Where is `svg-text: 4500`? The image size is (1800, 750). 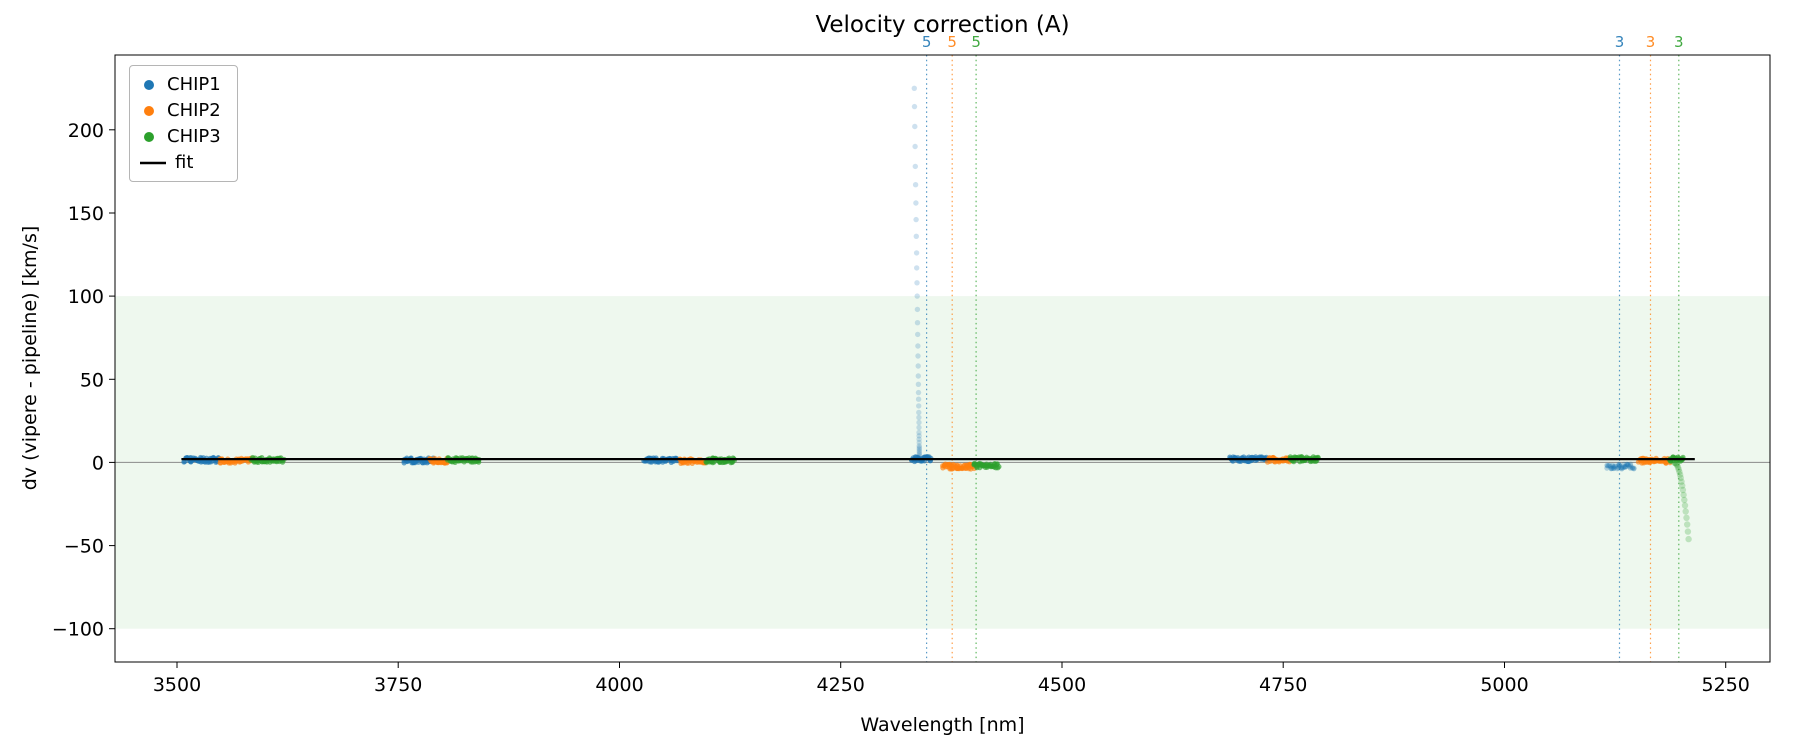 svg-text: 4500 is located at coordinates (1062, 685).